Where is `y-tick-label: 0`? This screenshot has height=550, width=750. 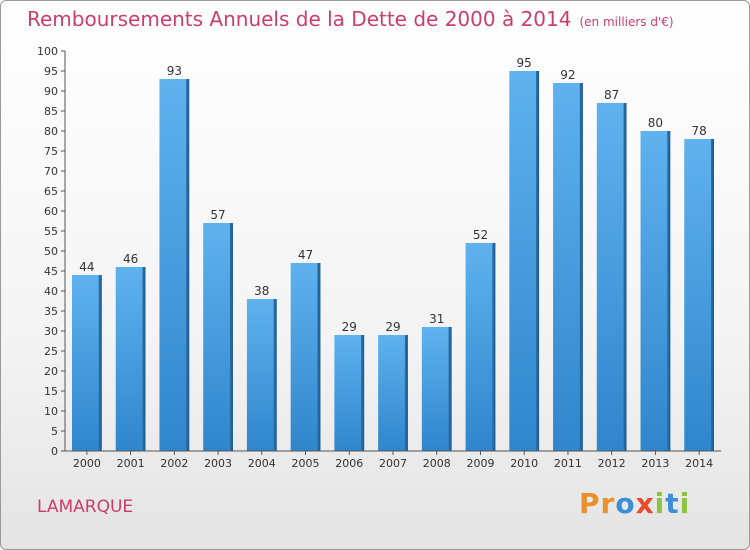
y-tick-label: 0 is located at coordinates (54, 451).